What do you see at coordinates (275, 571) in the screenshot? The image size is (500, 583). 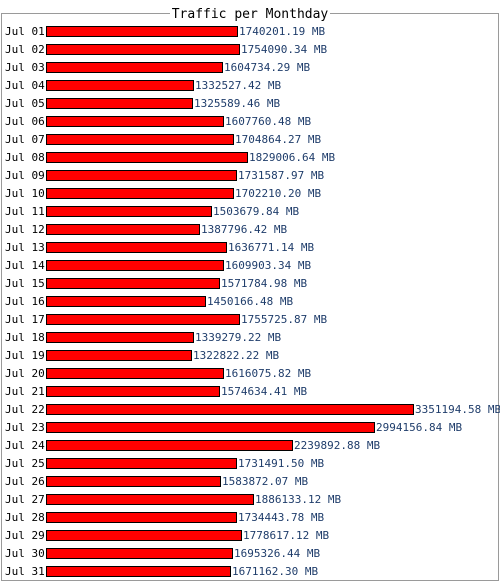 I see `value-label: 1671162.30 MB` at bounding box center [275, 571].